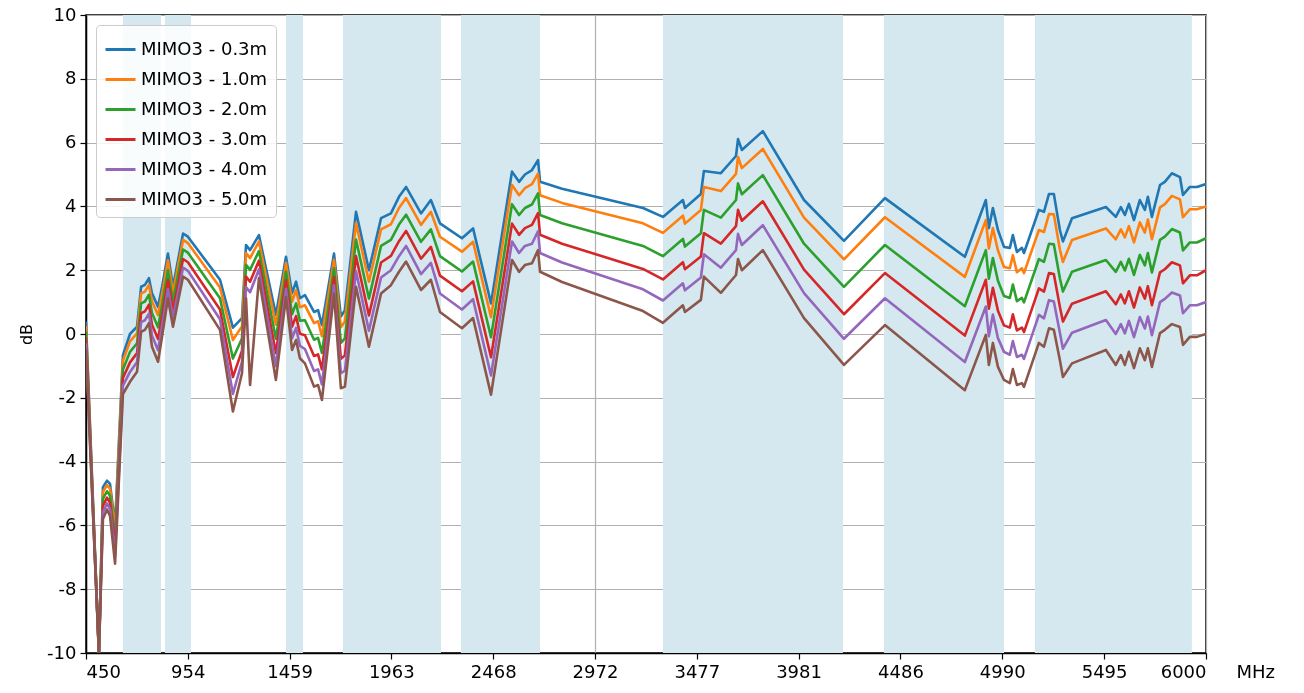 The width and height of the screenshot is (1304, 693). Describe the element at coordinates (67, 524) in the screenshot. I see `y-tick-label: -6` at that location.